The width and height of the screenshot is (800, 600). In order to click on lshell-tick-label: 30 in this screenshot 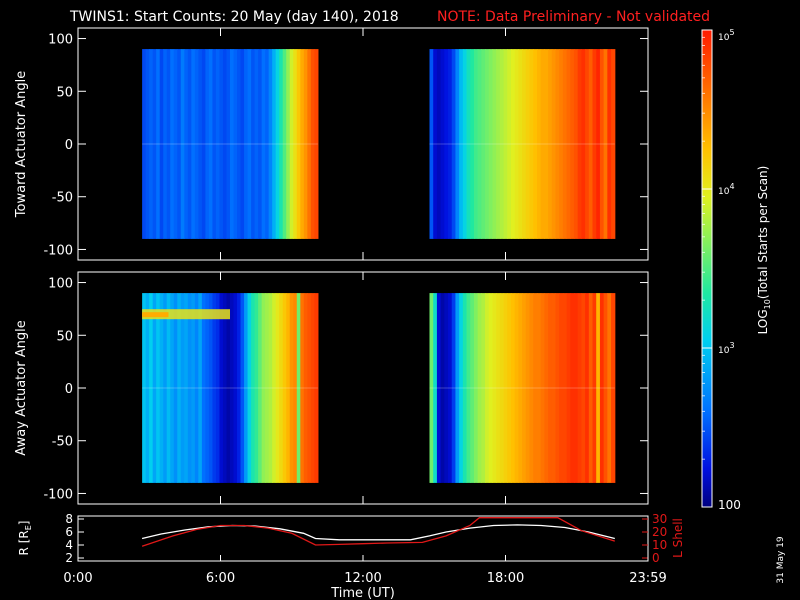, I will do `click(659, 519)`.